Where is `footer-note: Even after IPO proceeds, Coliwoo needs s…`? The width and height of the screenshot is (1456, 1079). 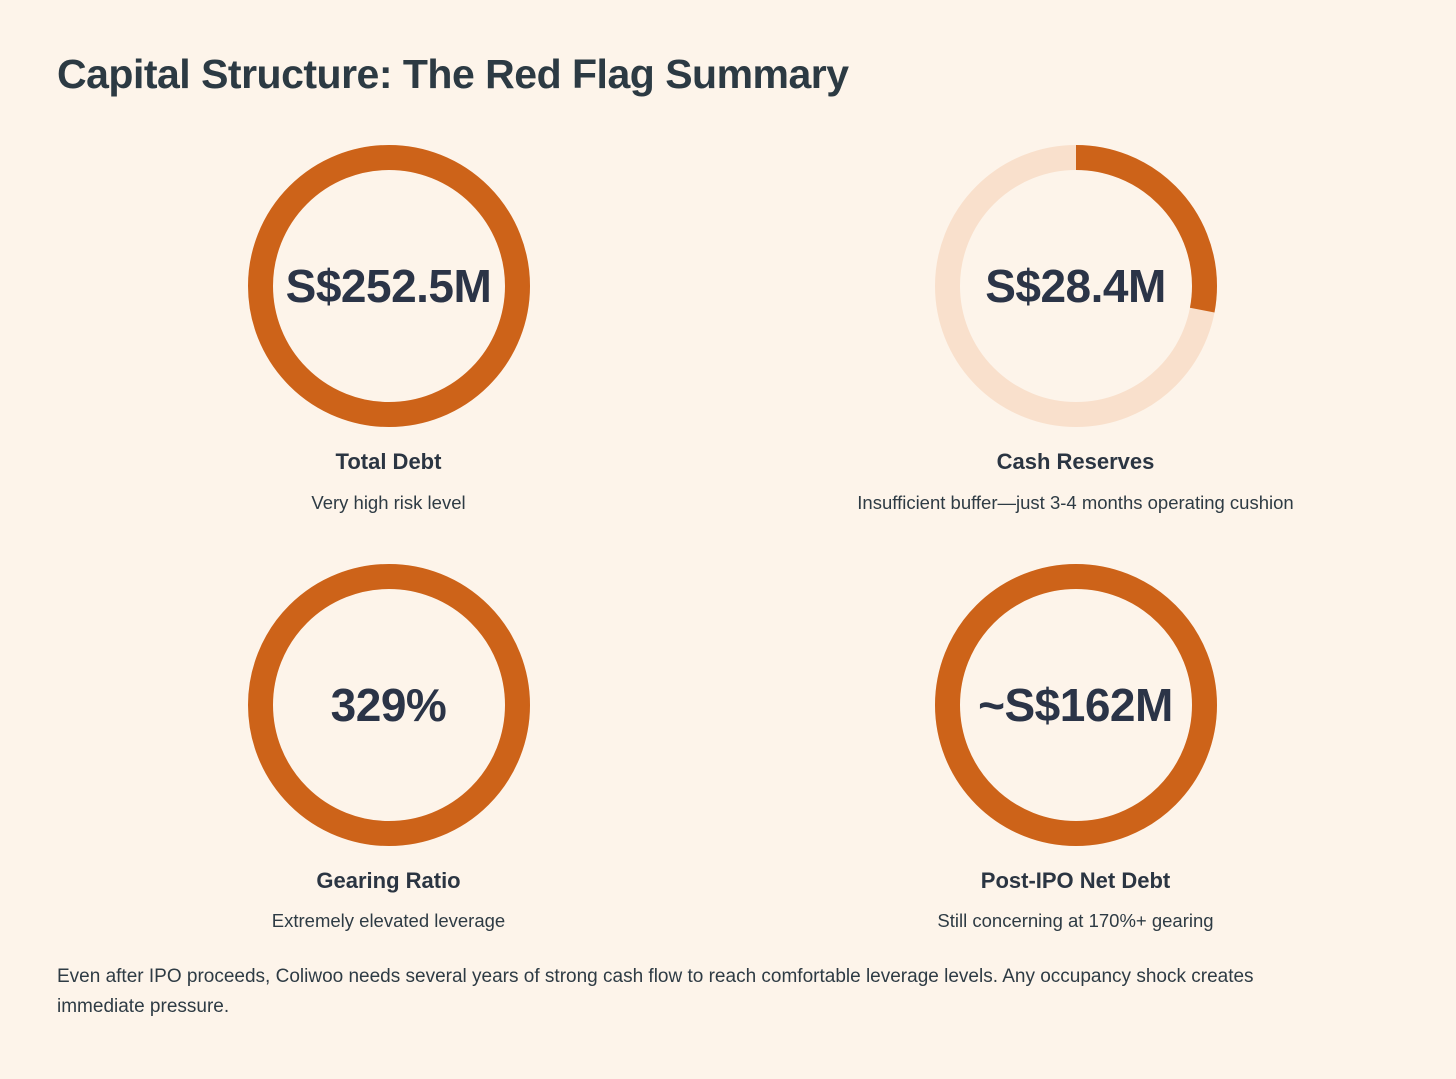 footer-note: Even after IPO proceeds, Coliwoo needs s… is located at coordinates (702, 992).